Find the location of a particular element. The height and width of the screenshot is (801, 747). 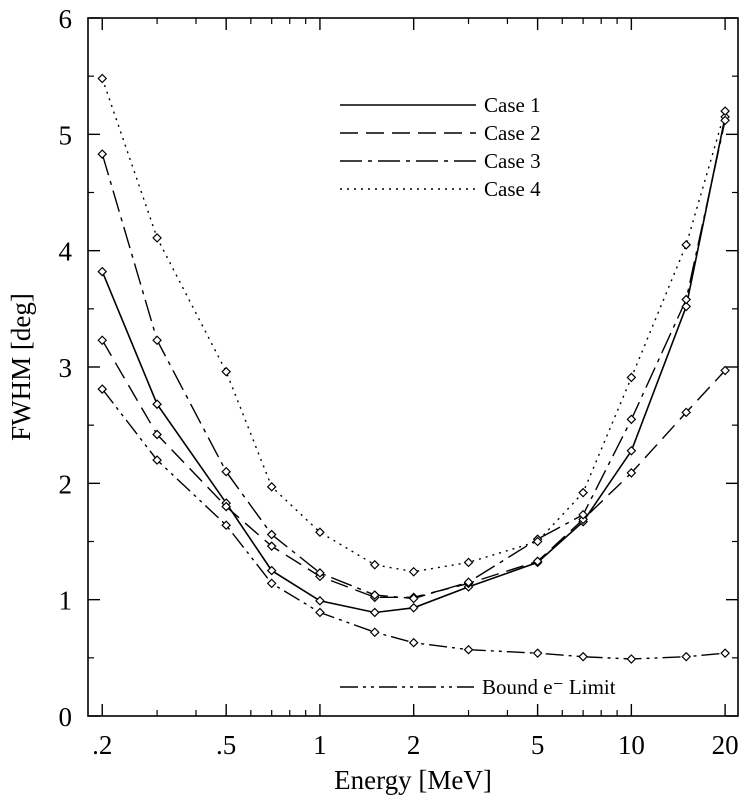

y-tick-label: 0 is located at coordinates (66, 717).